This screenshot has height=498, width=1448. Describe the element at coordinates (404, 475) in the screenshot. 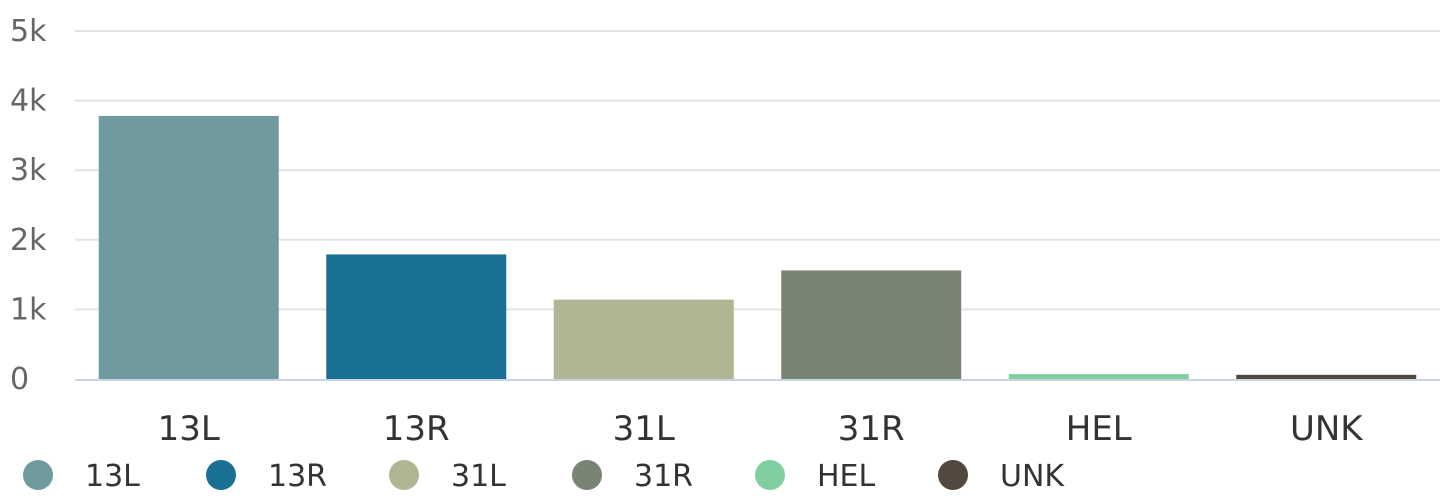

I see `legend-swatch-31l` at that location.